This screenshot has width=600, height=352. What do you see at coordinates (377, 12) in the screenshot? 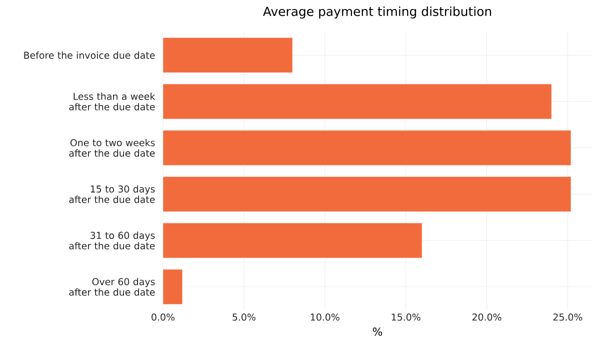
I see `chart-title: Average payment timing distribution` at bounding box center [377, 12].